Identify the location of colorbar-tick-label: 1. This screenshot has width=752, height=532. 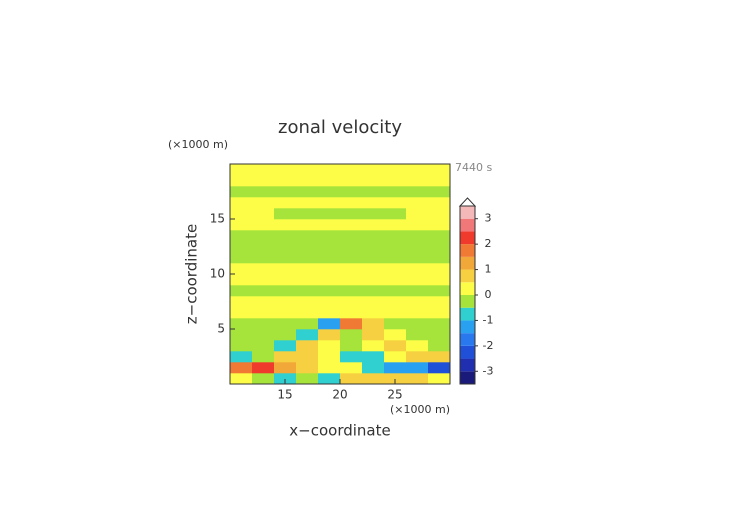
(488, 269).